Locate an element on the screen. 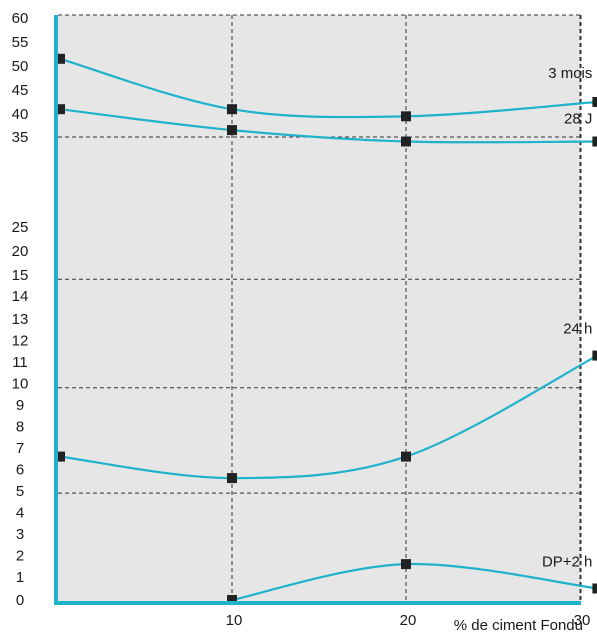 The width and height of the screenshot is (597, 639). y-tick-label: 40 is located at coordinates (20, 114).